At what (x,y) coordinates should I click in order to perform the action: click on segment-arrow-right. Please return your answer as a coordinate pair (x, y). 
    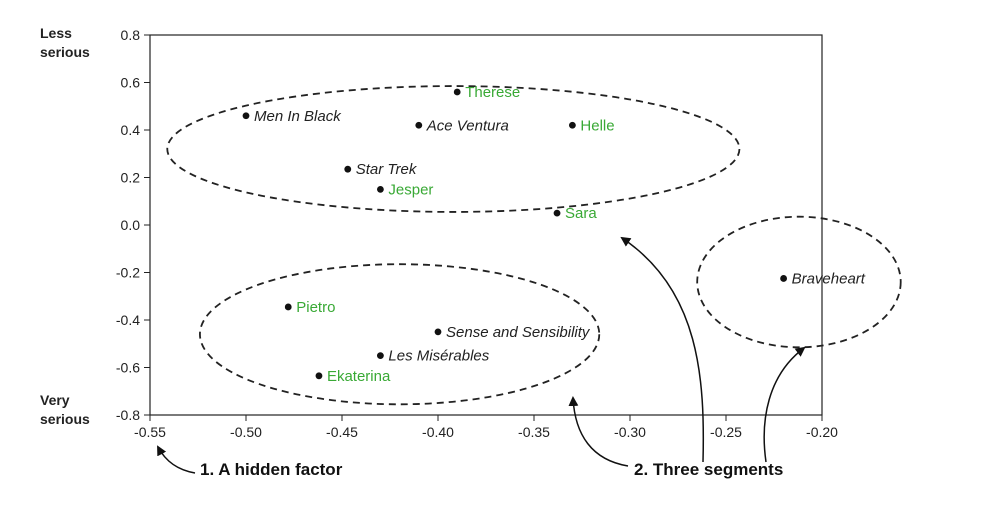
    Looking at the image, I should click on (784, 404).